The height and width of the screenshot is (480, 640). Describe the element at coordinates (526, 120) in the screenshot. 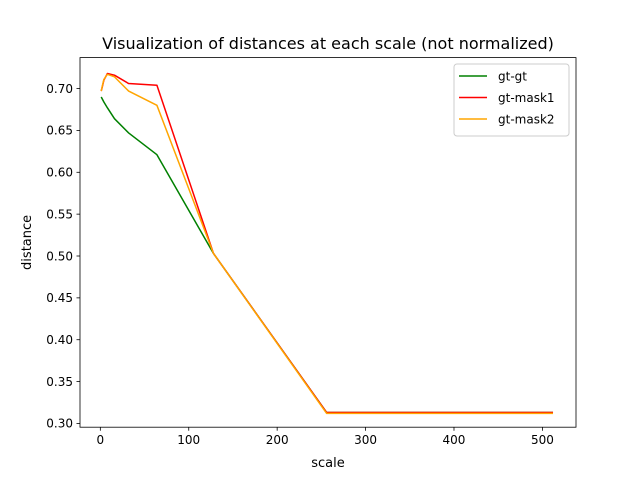

I see `legend-label: gt-mask2` at that location.